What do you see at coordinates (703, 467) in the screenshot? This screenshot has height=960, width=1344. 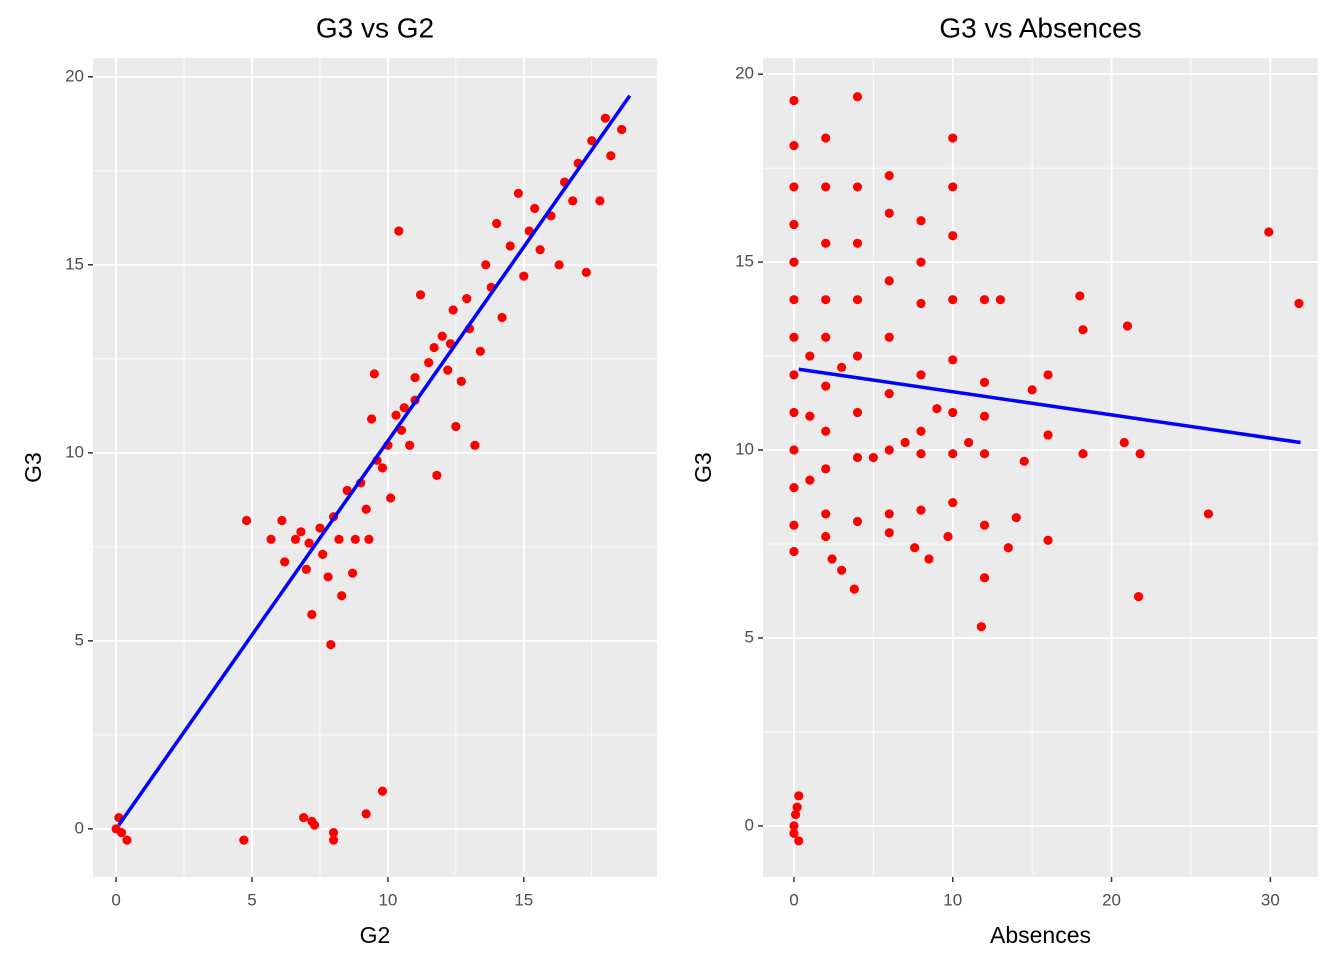 I see `y-axis-title: G3` at bounding box center [703, 467].